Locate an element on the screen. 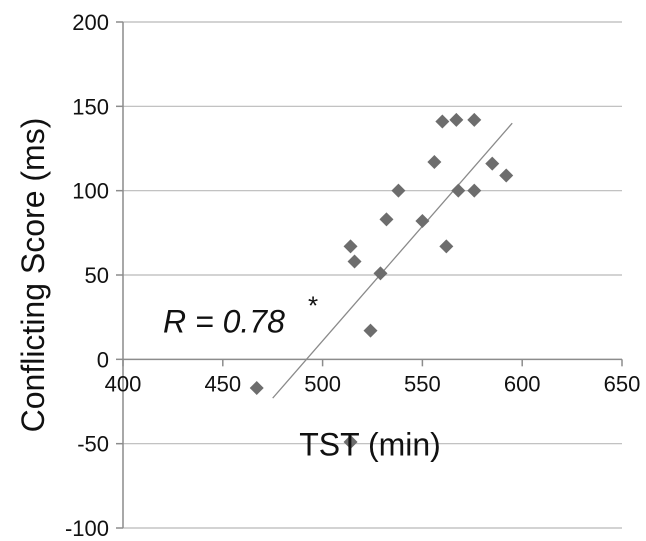 This screenshot has height=541, width=646. x-tick-label-5: 650 is located at coordinates (622, 383).